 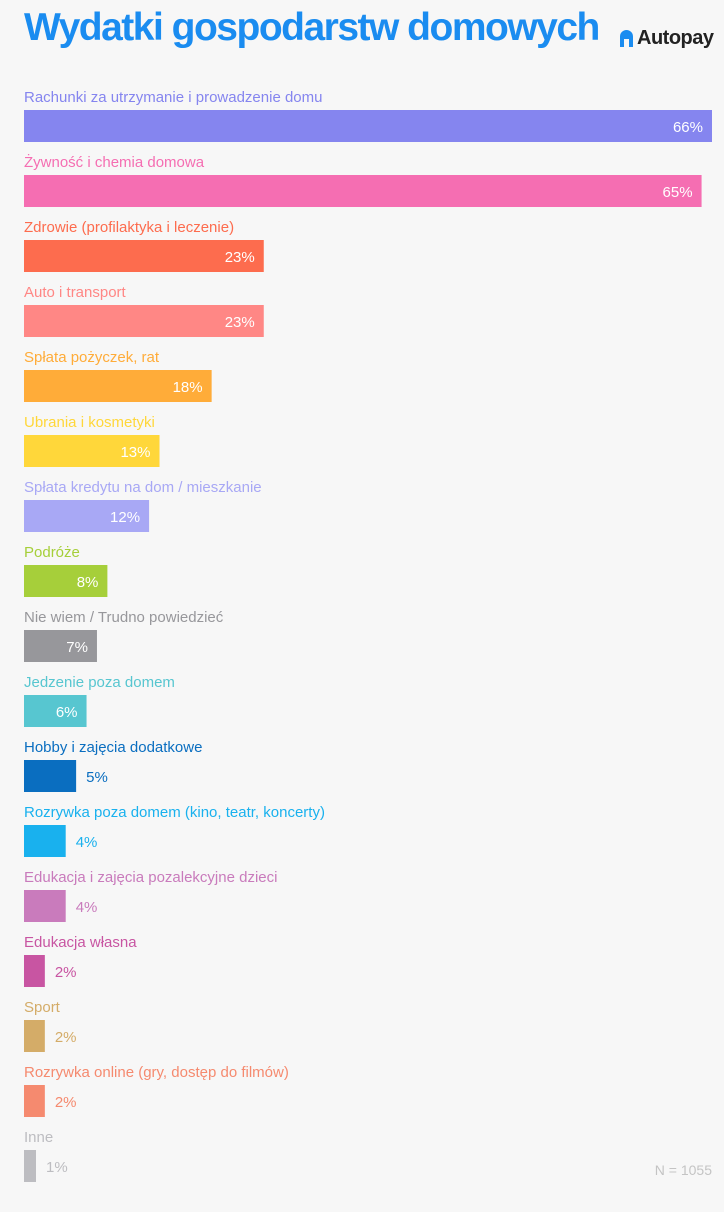 What do you see at coordinates (626, 38) in the screenshot?
I see `autopay-logo-icon` at bounding box center [626, 38].